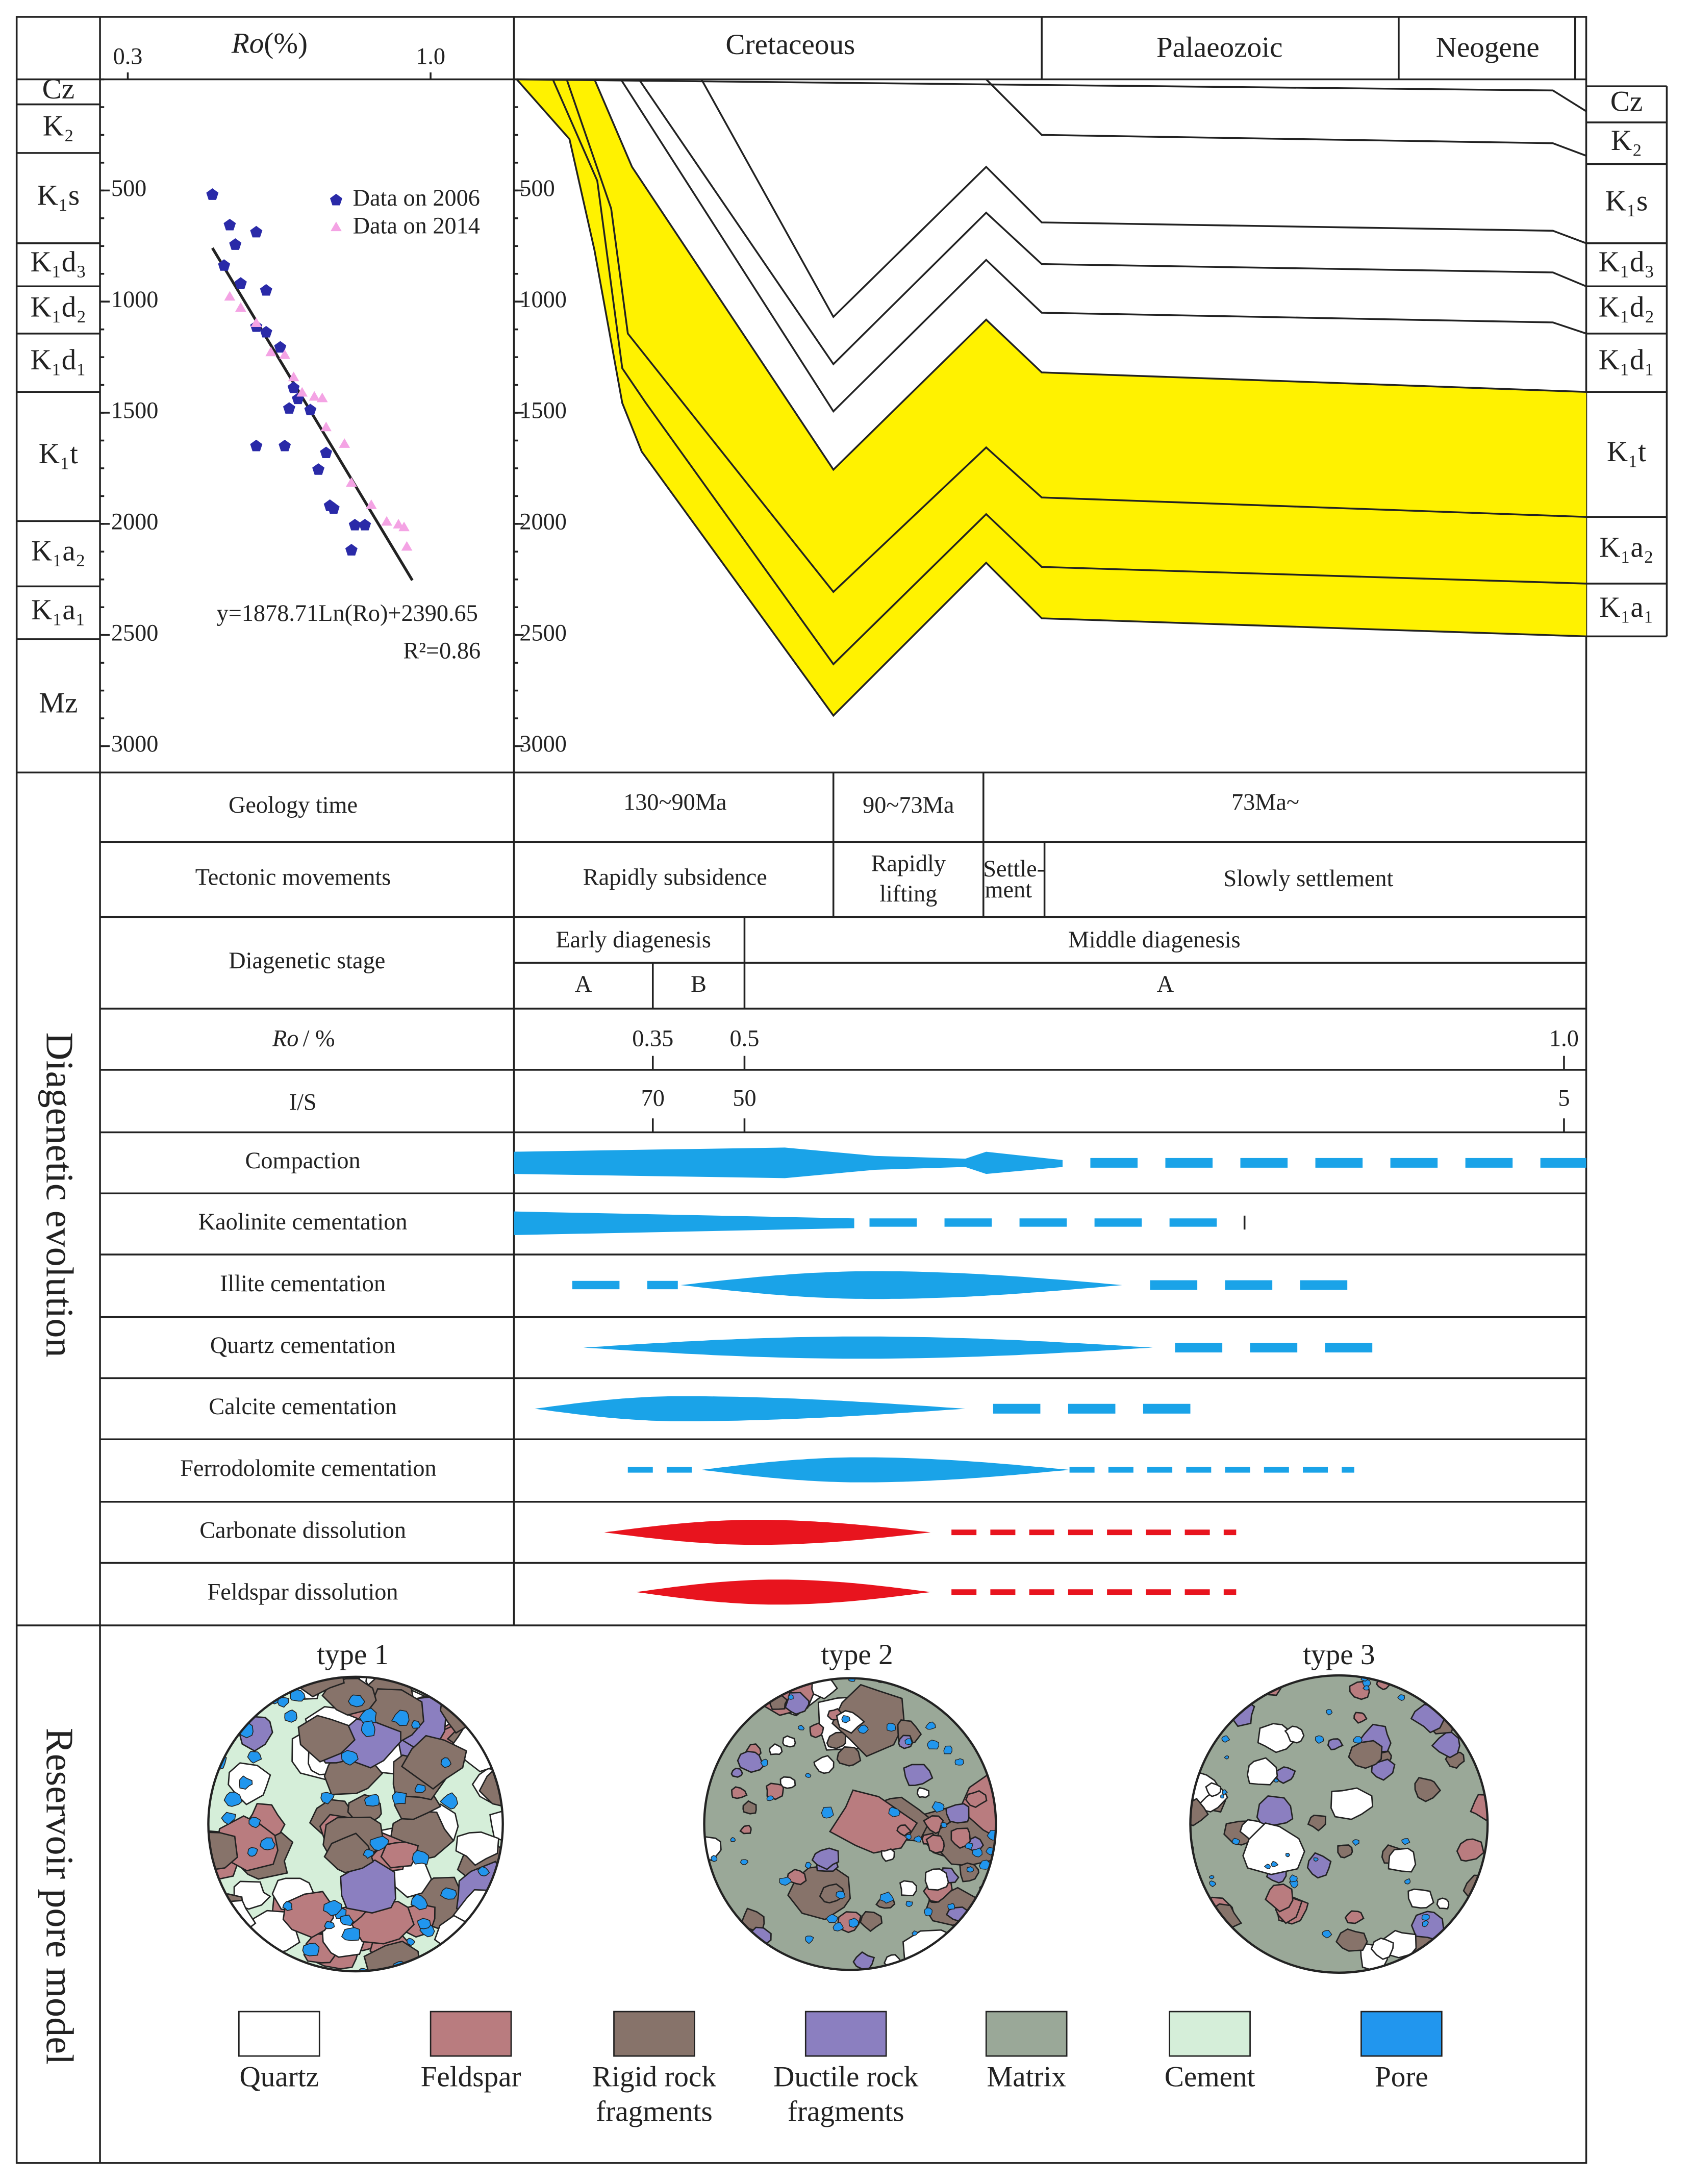 Image resolution: width=1689 pixels, height=2184 pixels. What do you see at coordinates (417, 198) in the screenshot?
I see `legend-label: Data on 2006` at bounding box center [417, 198].